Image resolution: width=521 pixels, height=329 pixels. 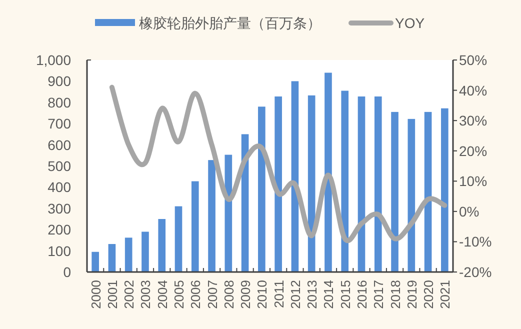 I want to click on y2-tick-label: -10%, so click(x=475, y=242).